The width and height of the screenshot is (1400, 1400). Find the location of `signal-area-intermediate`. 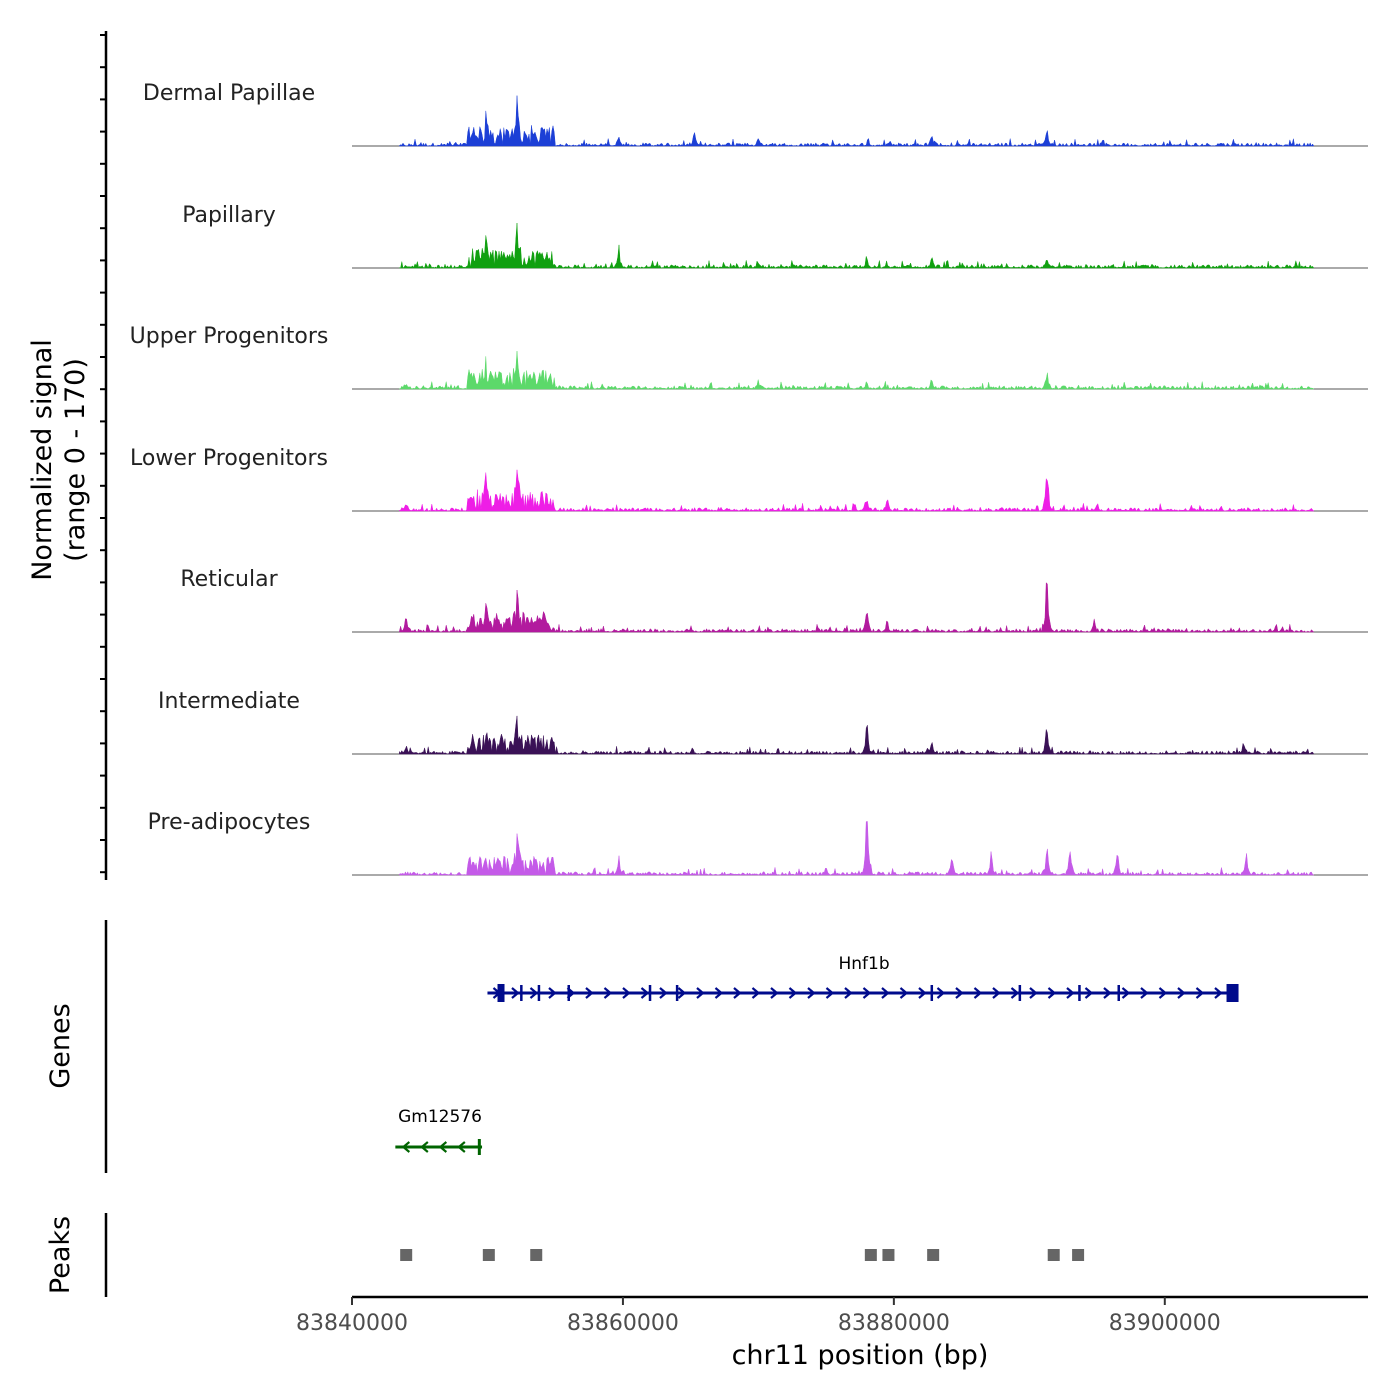

signal-area-intermediate is located at coordinates (857, 735).